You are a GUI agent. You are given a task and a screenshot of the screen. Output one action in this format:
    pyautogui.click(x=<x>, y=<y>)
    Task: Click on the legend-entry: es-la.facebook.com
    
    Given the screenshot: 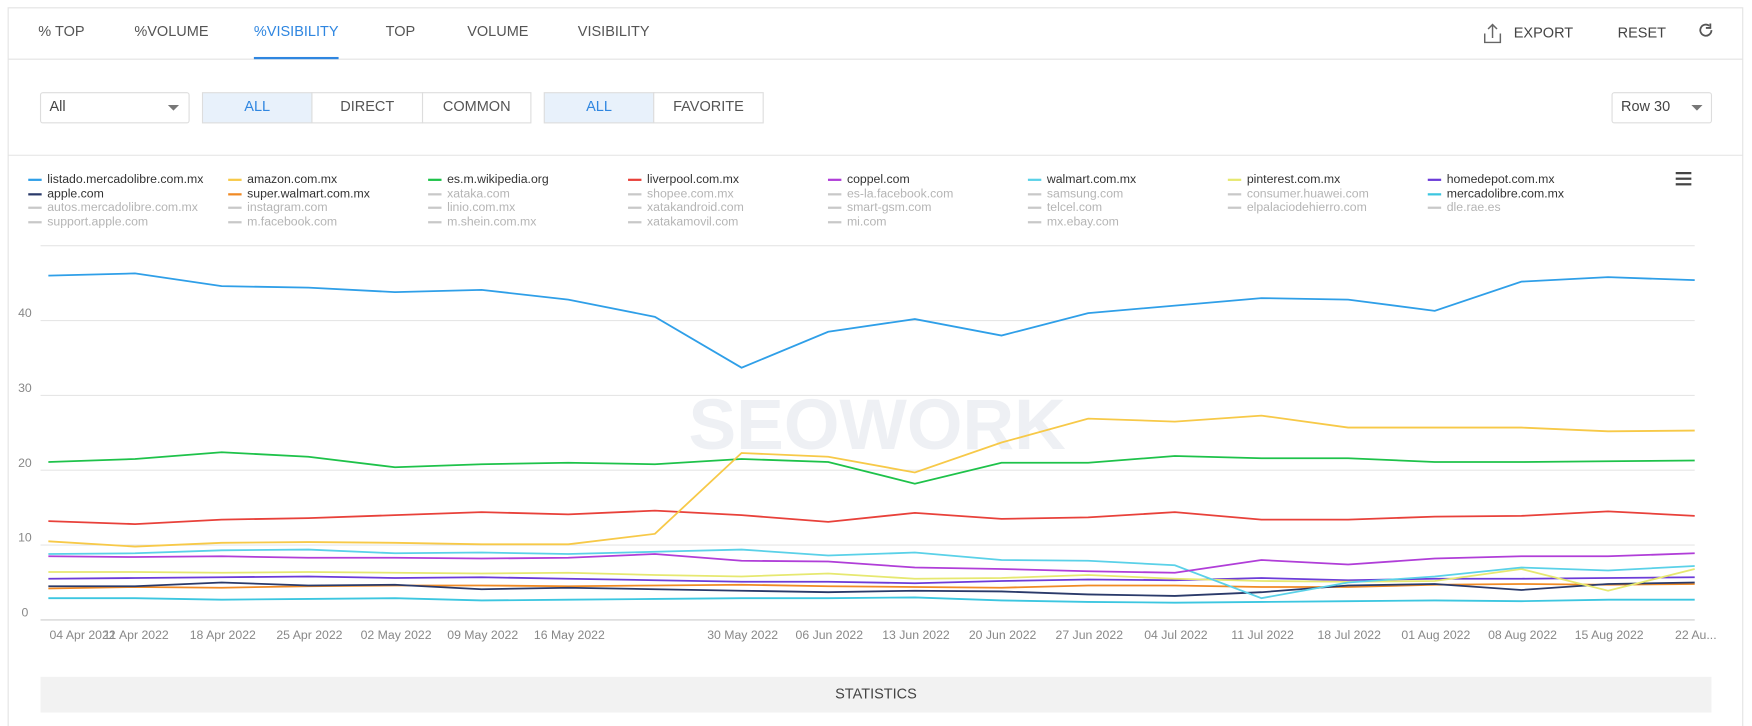 What is the action you would take?
    pyautogui.click(x=900, y=194)
    